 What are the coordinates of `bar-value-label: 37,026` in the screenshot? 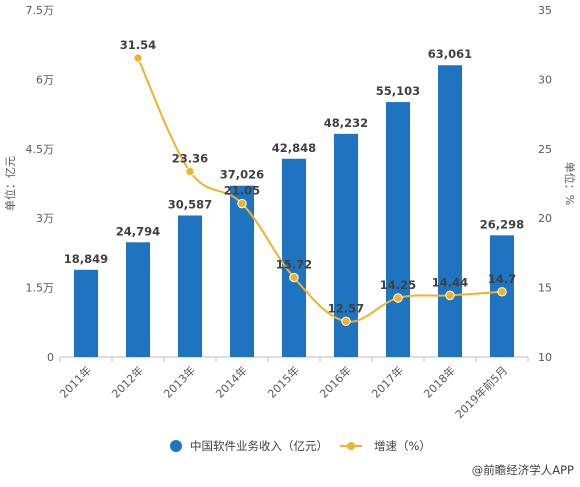 It's located at (242, 175).